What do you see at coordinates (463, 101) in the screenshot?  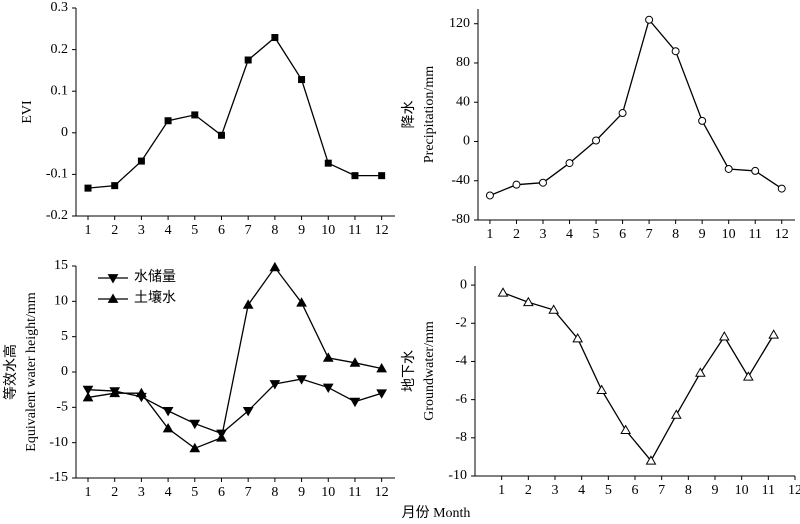 I see `y-tick-label: 40` at bounding box center [463, 101].